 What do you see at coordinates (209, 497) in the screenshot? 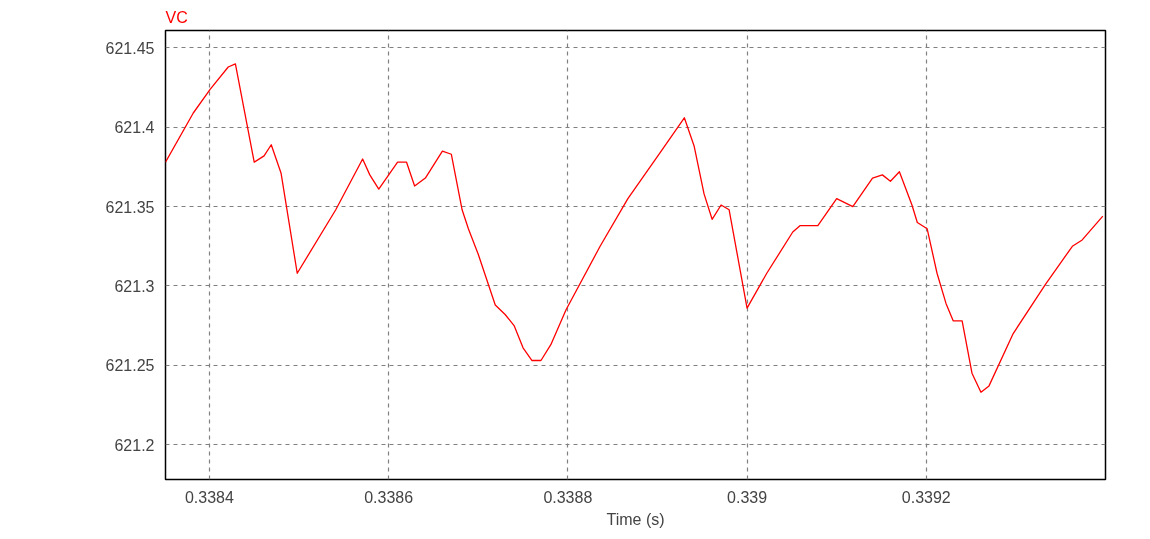
I see `x-tick-label: 0.3384` at bounding box center [209, 497].